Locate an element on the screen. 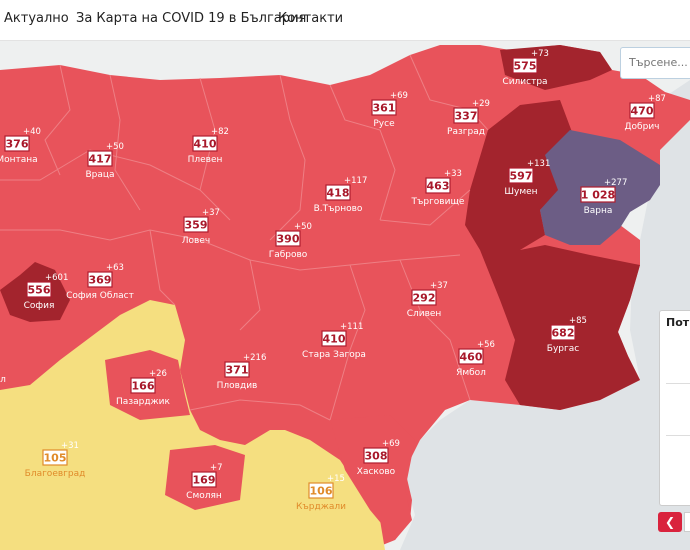 The image size is (690, 550). province-label: 337+29 Разград is located at coordinates (468, 118).